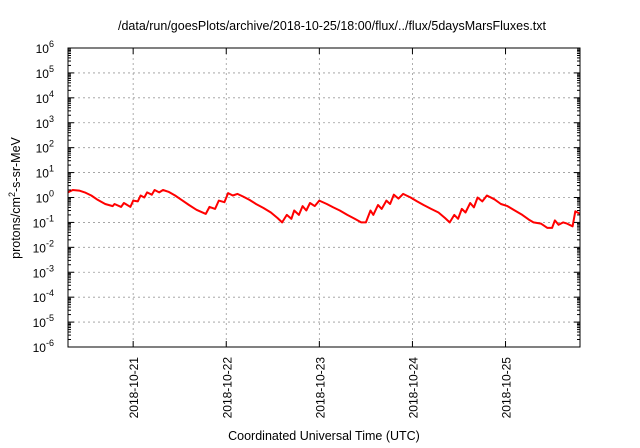 The width and height of the screenshot is (640, 448). Describe the element at coordinates (43, 321) in the screenshot. I see `y-tick-label: 10⁻⁵` at that location.